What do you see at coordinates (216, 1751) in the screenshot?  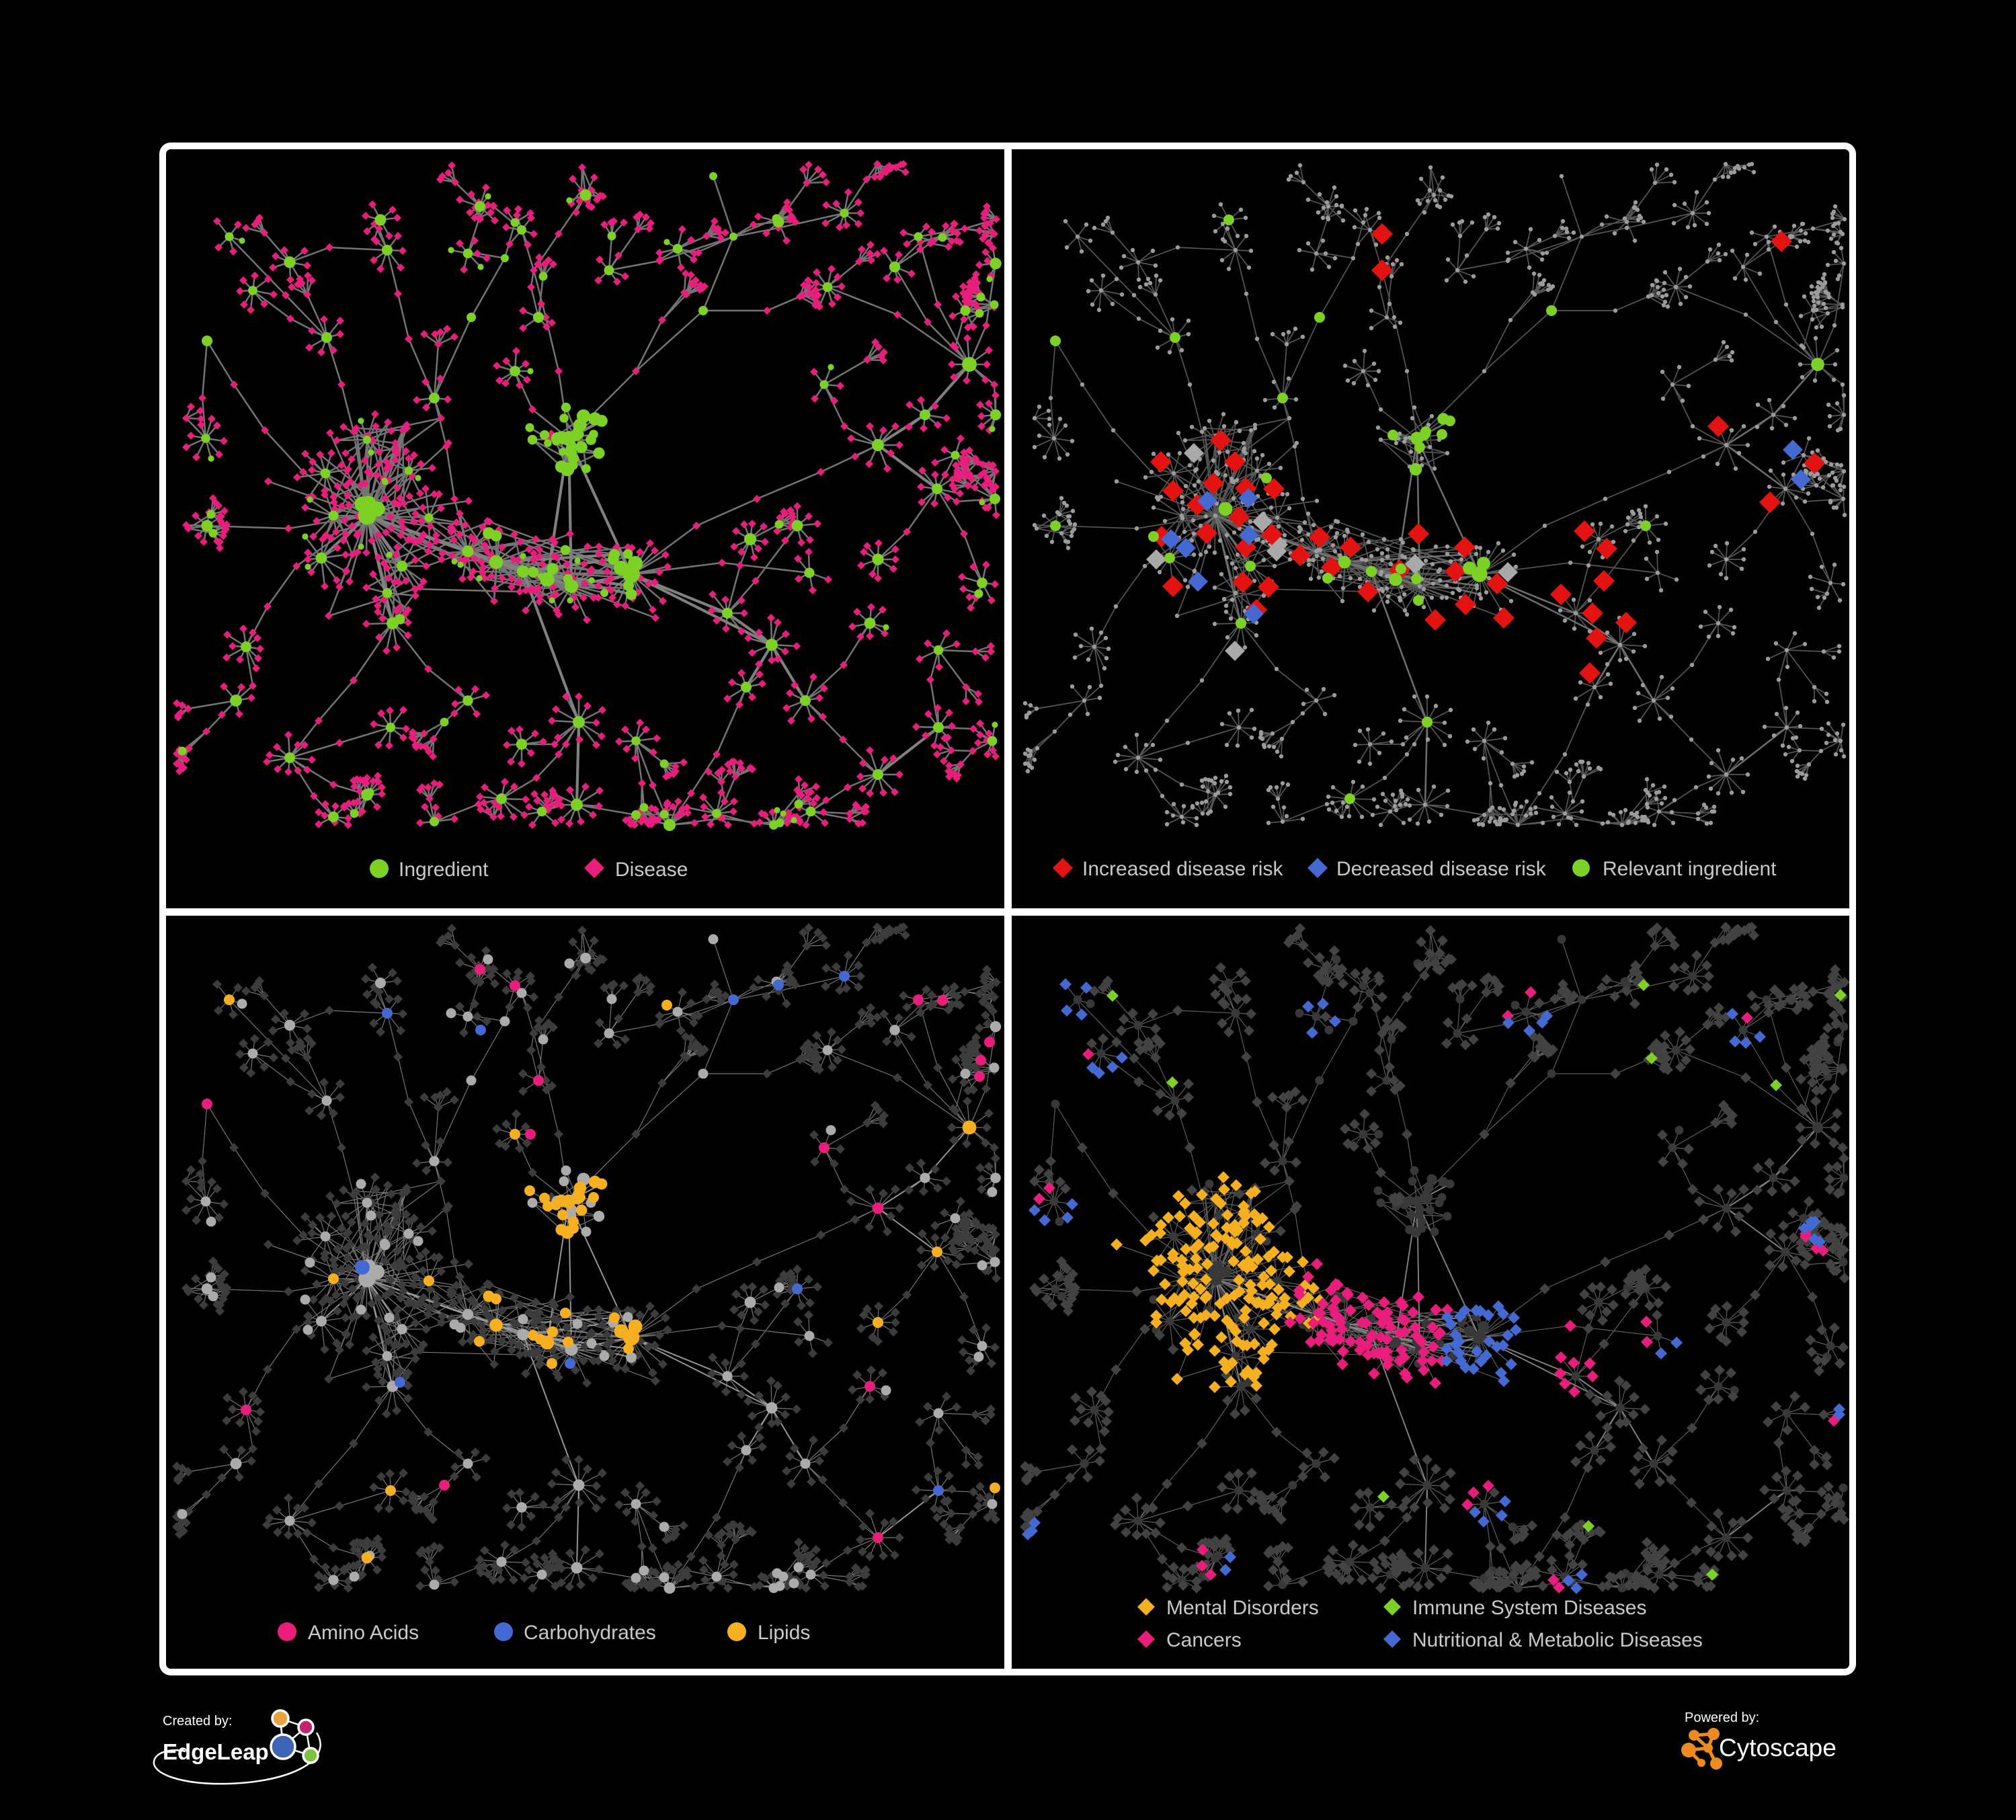 I see `svg-text: EdgeLeap` at bounding box center [216, 1751].